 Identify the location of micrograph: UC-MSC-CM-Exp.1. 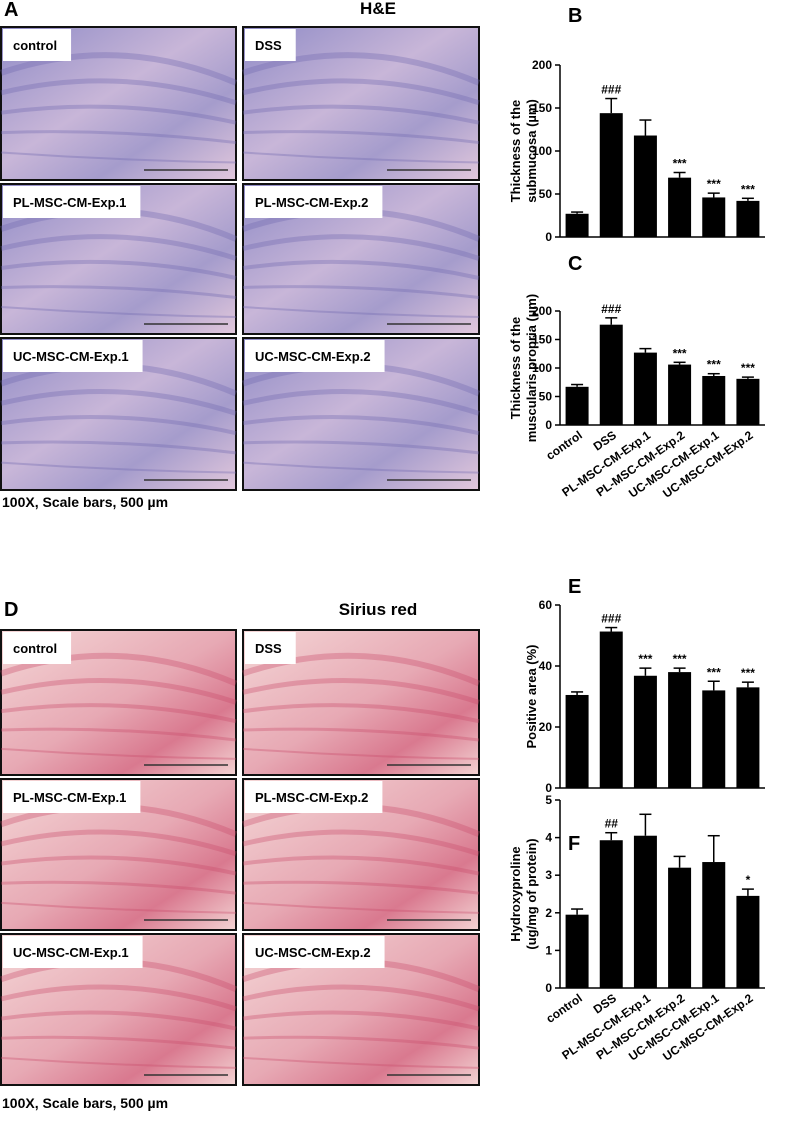
(119, 1009).